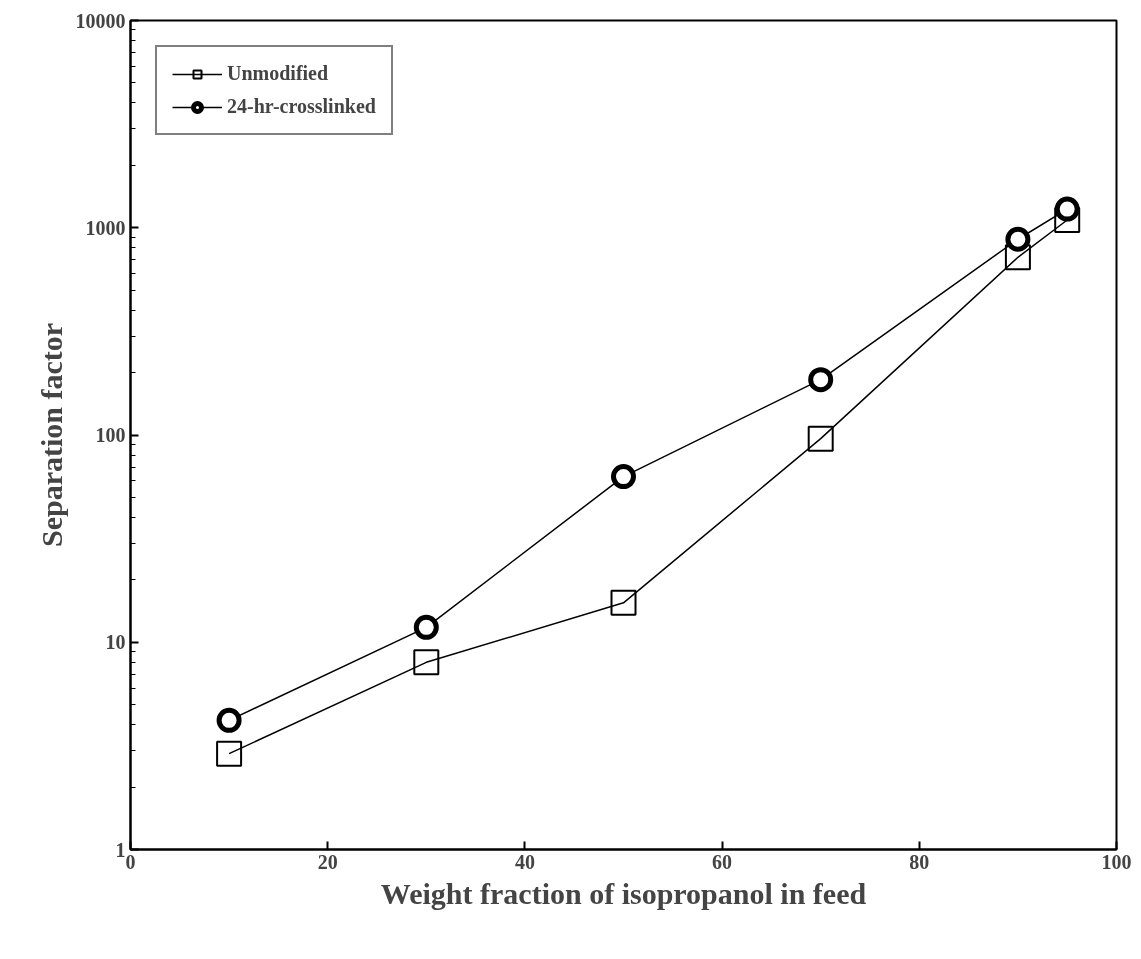 The height and width of the screenshot is (959, 1141). What do you see at coordinates (105, 227) in the screenshot?
I see `y-tick-label: 1000` at bounding box center [105, 227].